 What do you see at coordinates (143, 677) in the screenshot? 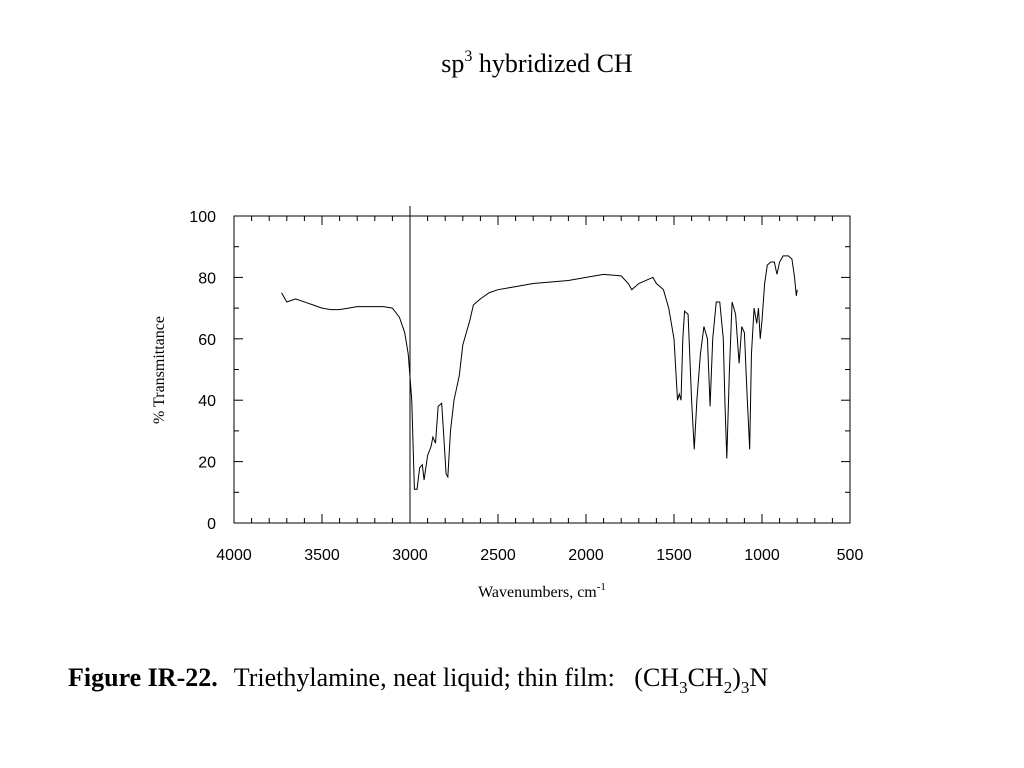
I see `caption-label: Figure IR-22.` at bounding box center [143, 677].